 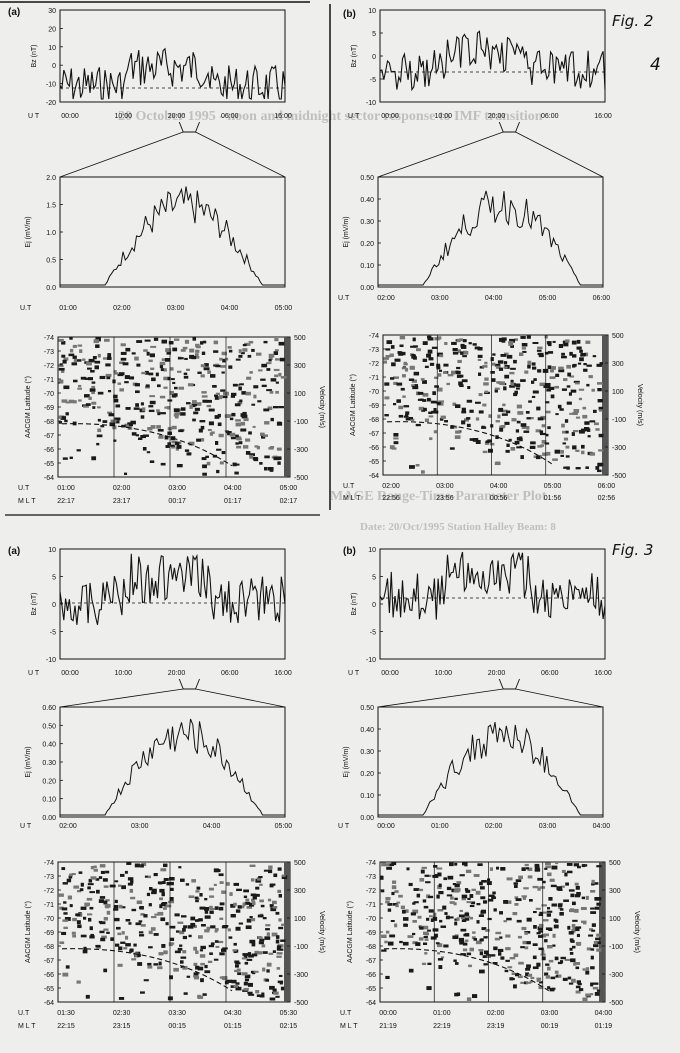 I want to click on panel-2-rtp-lat-label-5: -69, so click(x=374, y=406).